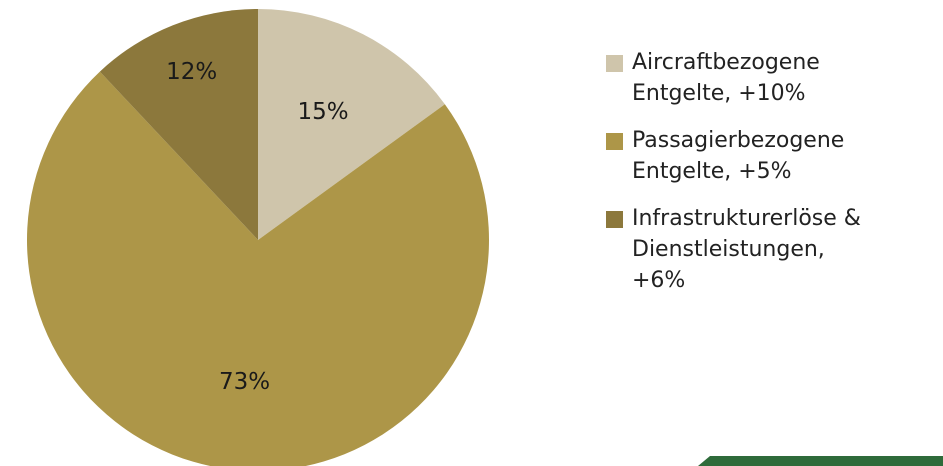  Describe the element at coordinates (820, 461) in the screenshot. I see `corner-accent-bar` at that location.